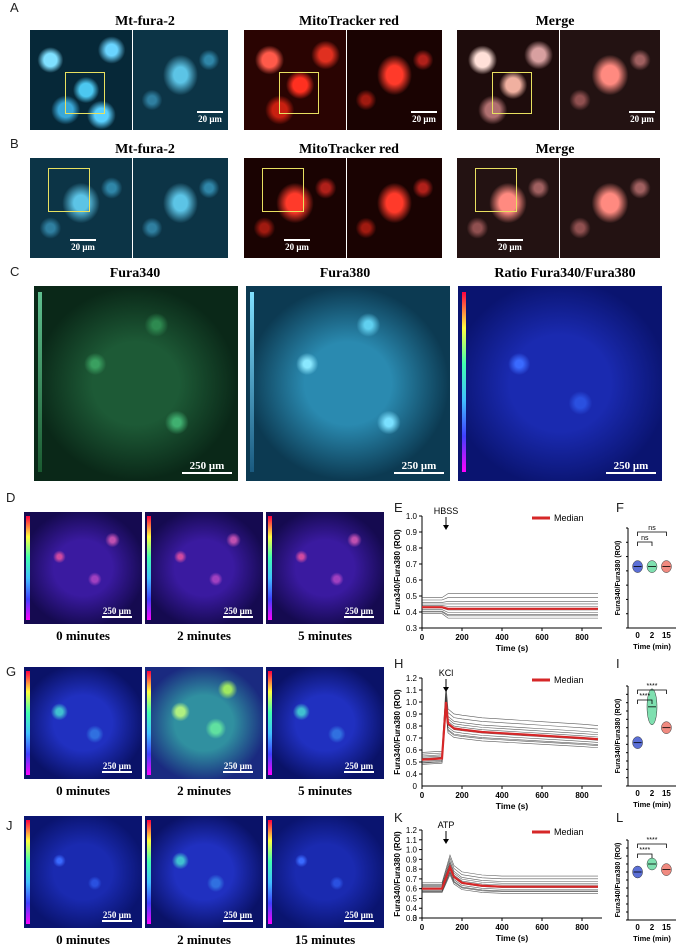 Image resolution: width=682 pixels, height=948 pixels. I want to click on panel-letter-b: B, so click(14, 143).